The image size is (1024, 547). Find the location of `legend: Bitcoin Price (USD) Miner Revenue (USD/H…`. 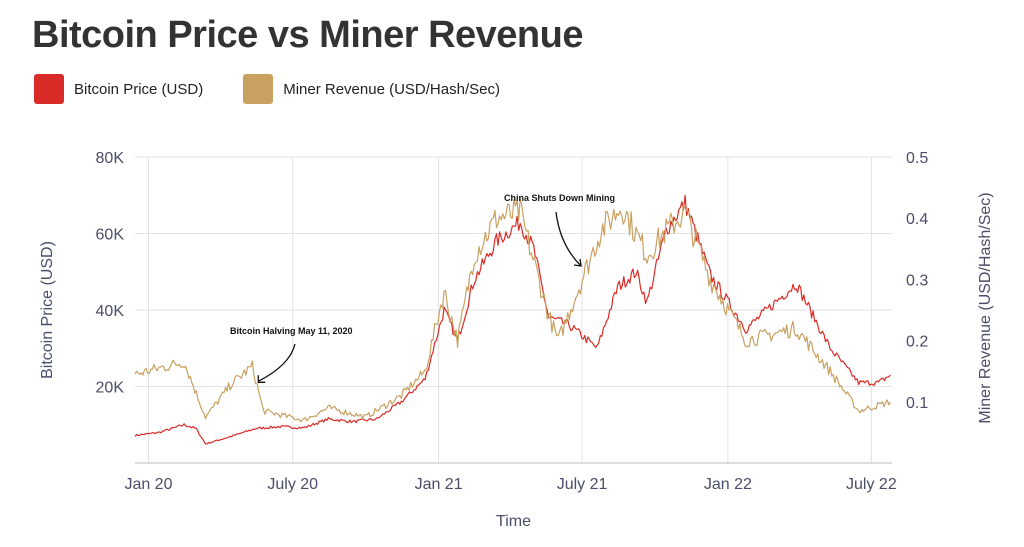

legend: Bitcoin Price (USD) Miner Revenue (USD/H… is located at coordinates (287, 89).